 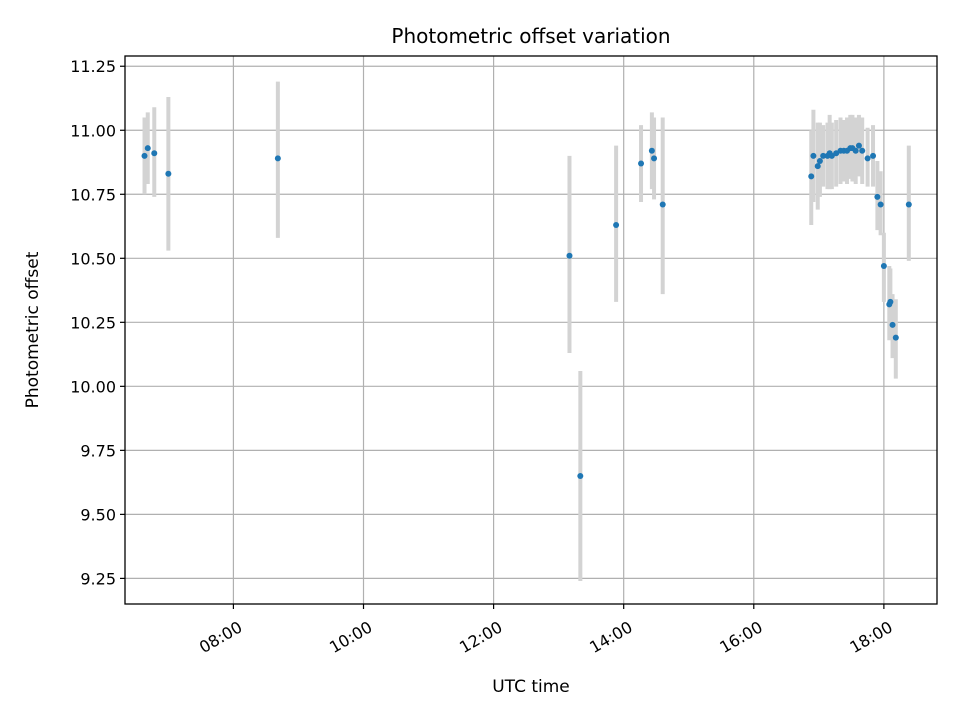 I want to click on y-tick-label: 9.75, so click(x=98, y=450).